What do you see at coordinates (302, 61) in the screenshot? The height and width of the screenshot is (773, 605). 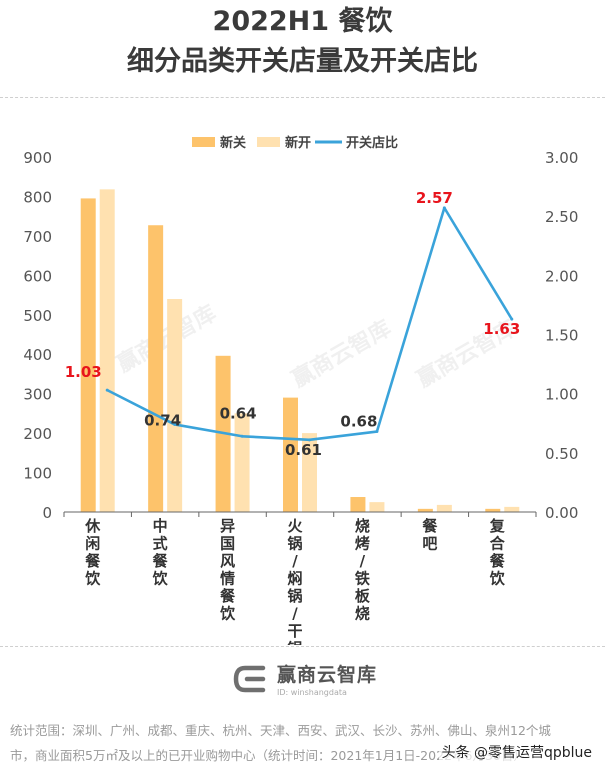 I see `chart-title-line2: 细分品类开关店量及开关店比` at bounding box center [302, 61].